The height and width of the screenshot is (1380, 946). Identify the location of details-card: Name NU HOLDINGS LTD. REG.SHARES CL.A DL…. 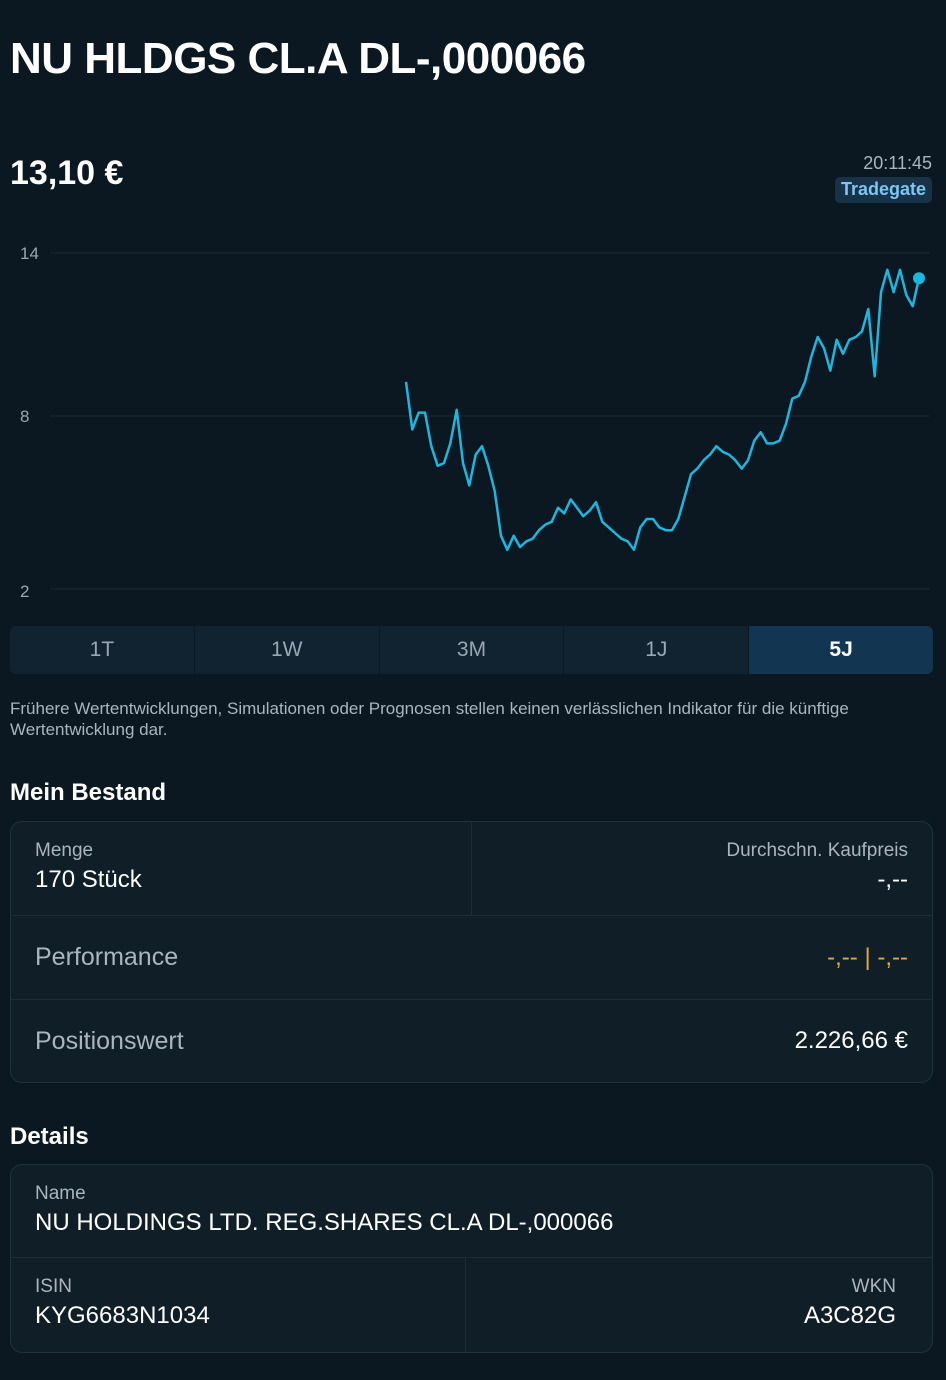
(471, 1258).